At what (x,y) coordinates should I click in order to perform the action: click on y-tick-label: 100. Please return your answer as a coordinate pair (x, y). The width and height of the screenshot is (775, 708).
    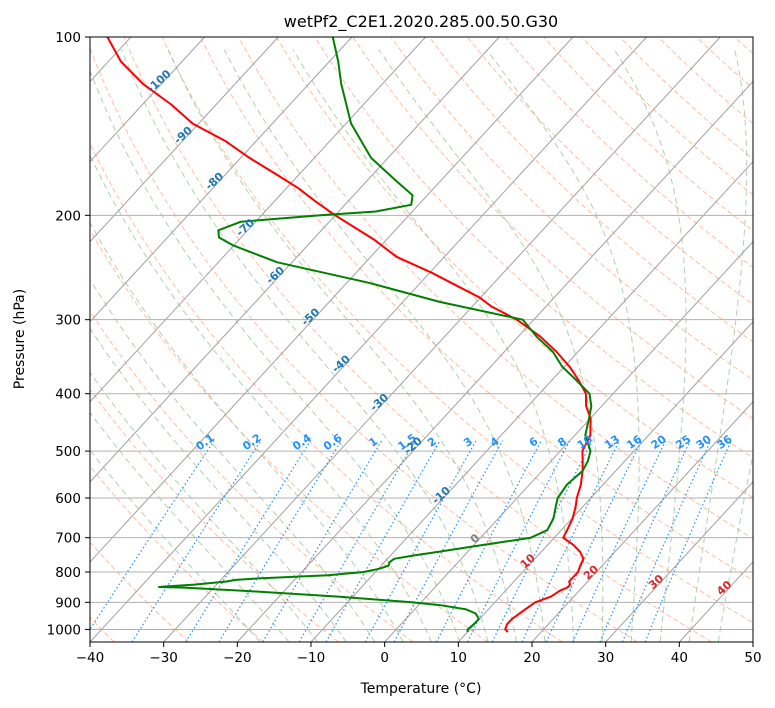
    Looking at the image, I should click on (68, 38).